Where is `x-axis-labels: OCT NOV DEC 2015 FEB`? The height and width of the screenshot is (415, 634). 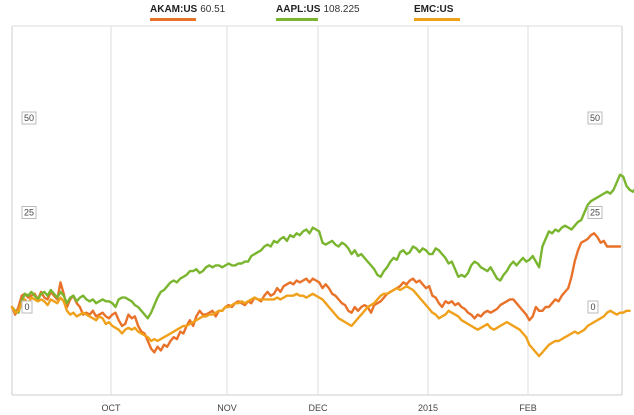
x-axis-labels: OCT NOV DEC 2015 FEB is located at coordinates (319, 408).